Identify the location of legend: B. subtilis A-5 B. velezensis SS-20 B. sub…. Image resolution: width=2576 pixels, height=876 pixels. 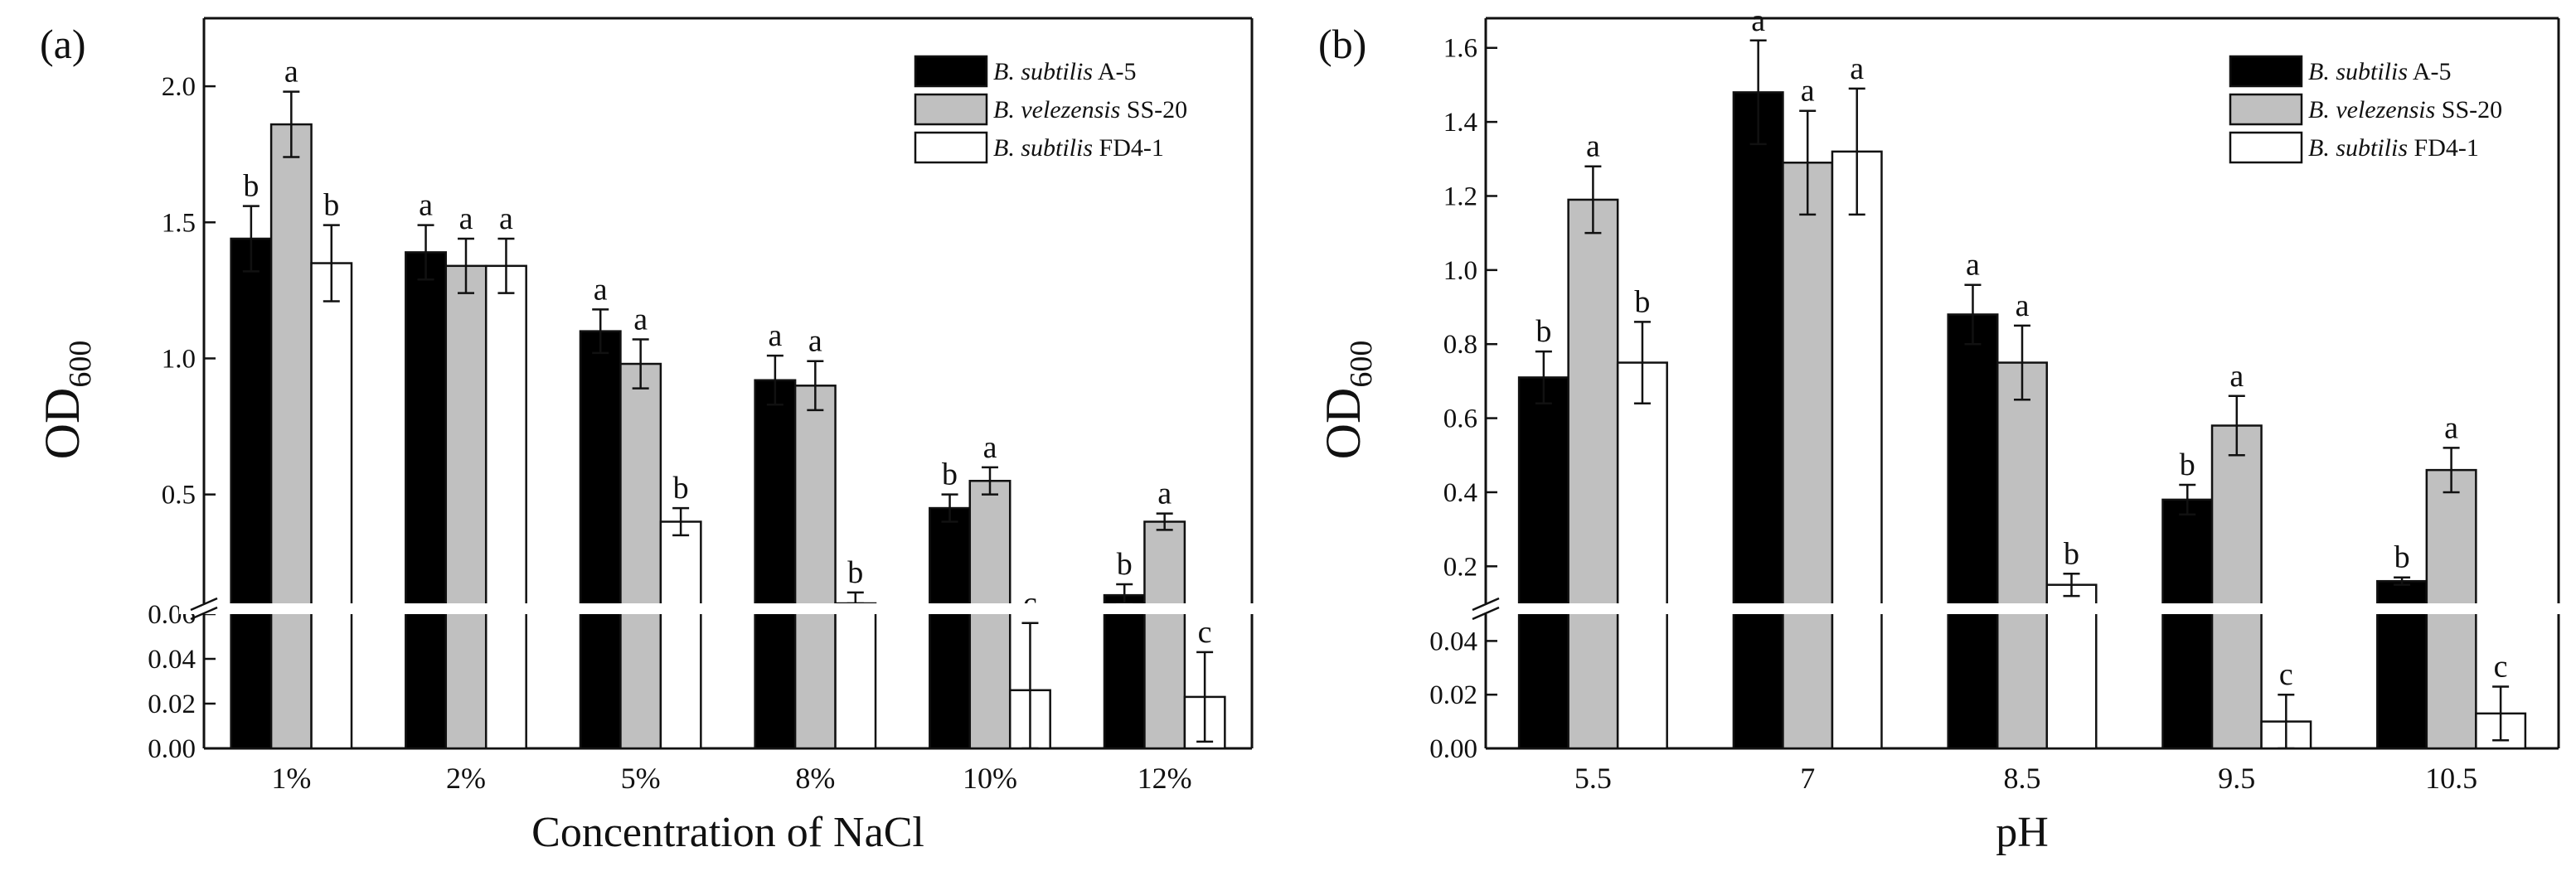
(1050, 109).